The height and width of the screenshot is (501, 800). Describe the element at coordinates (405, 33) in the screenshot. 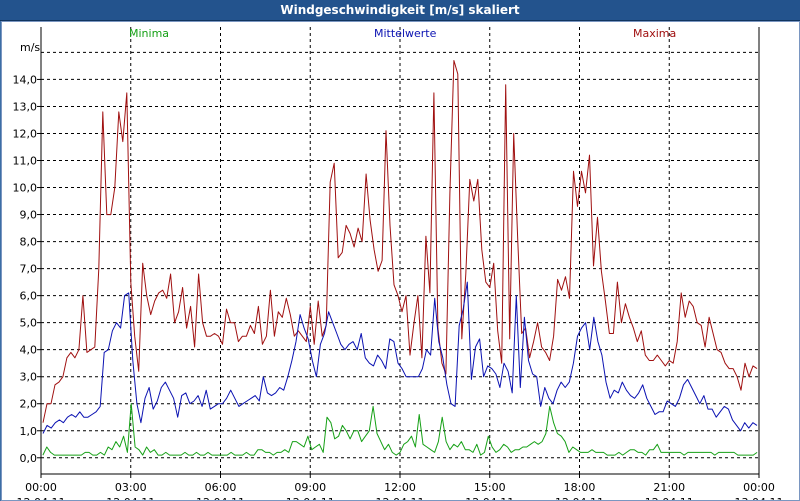

I see `legend-mittelwerte: Mittelwerte` at that location.